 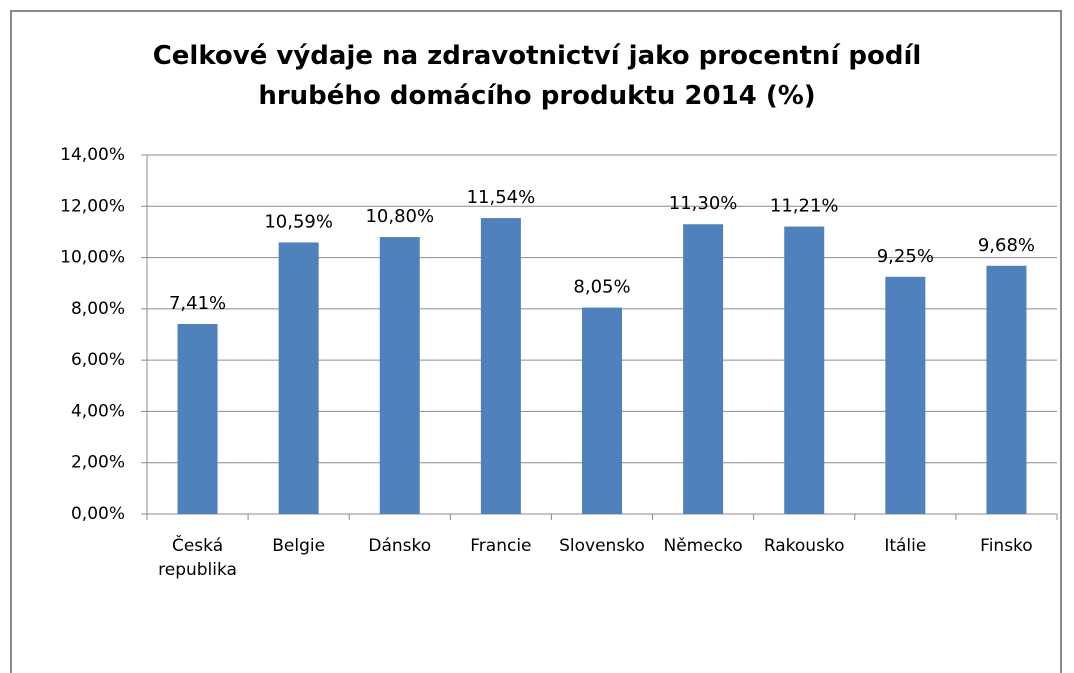 What do you see at coordinates (703, 203) in the screenshot?
I see `value-label: 11,30%` at bounding box center [703, 203].